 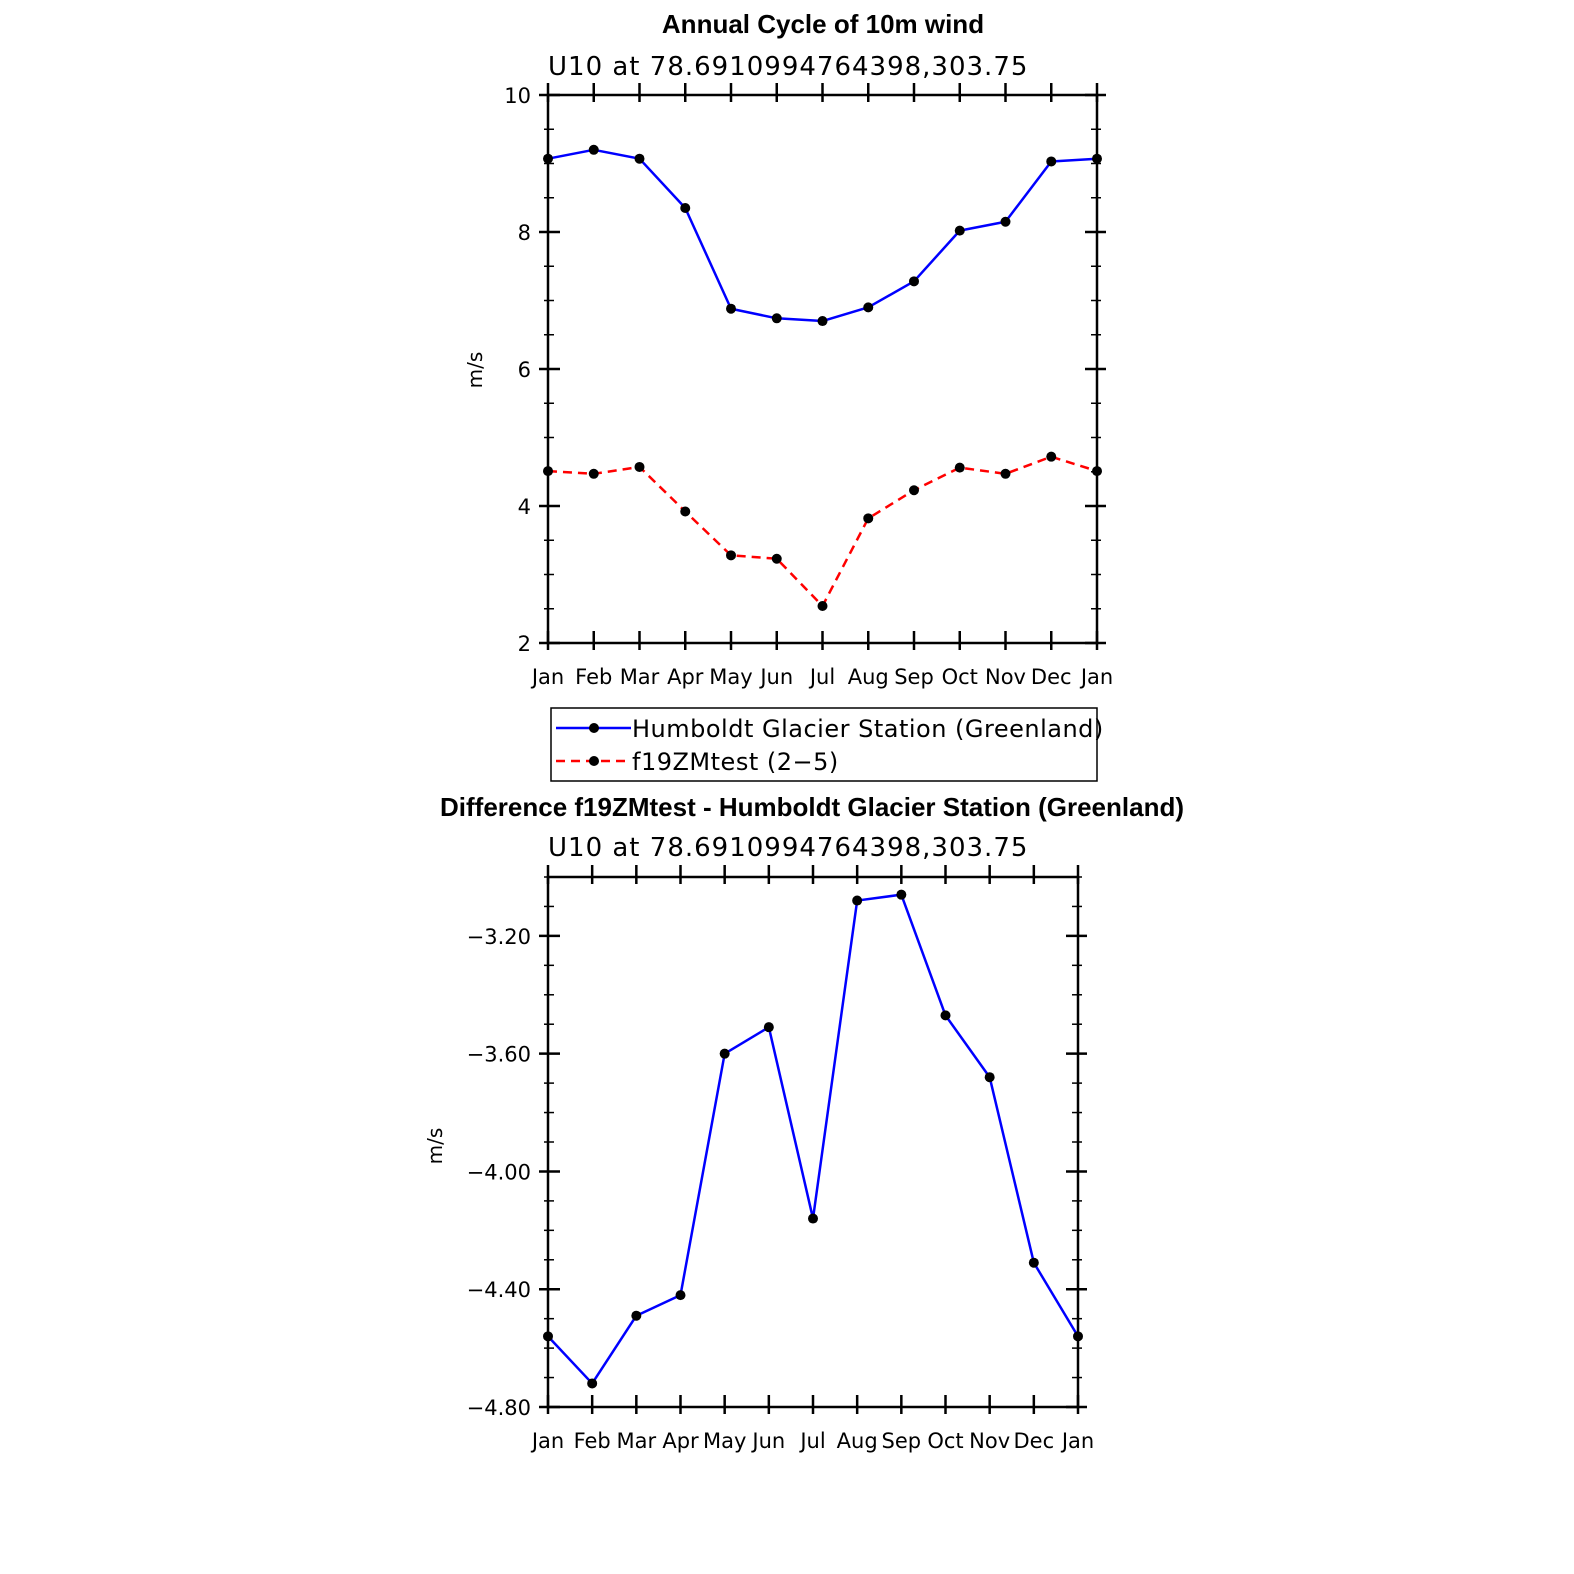 What do you see at coordinates (524, 644) in the screenshot?
I see `y-tick-label: 2` at bounding box center [524, 644].